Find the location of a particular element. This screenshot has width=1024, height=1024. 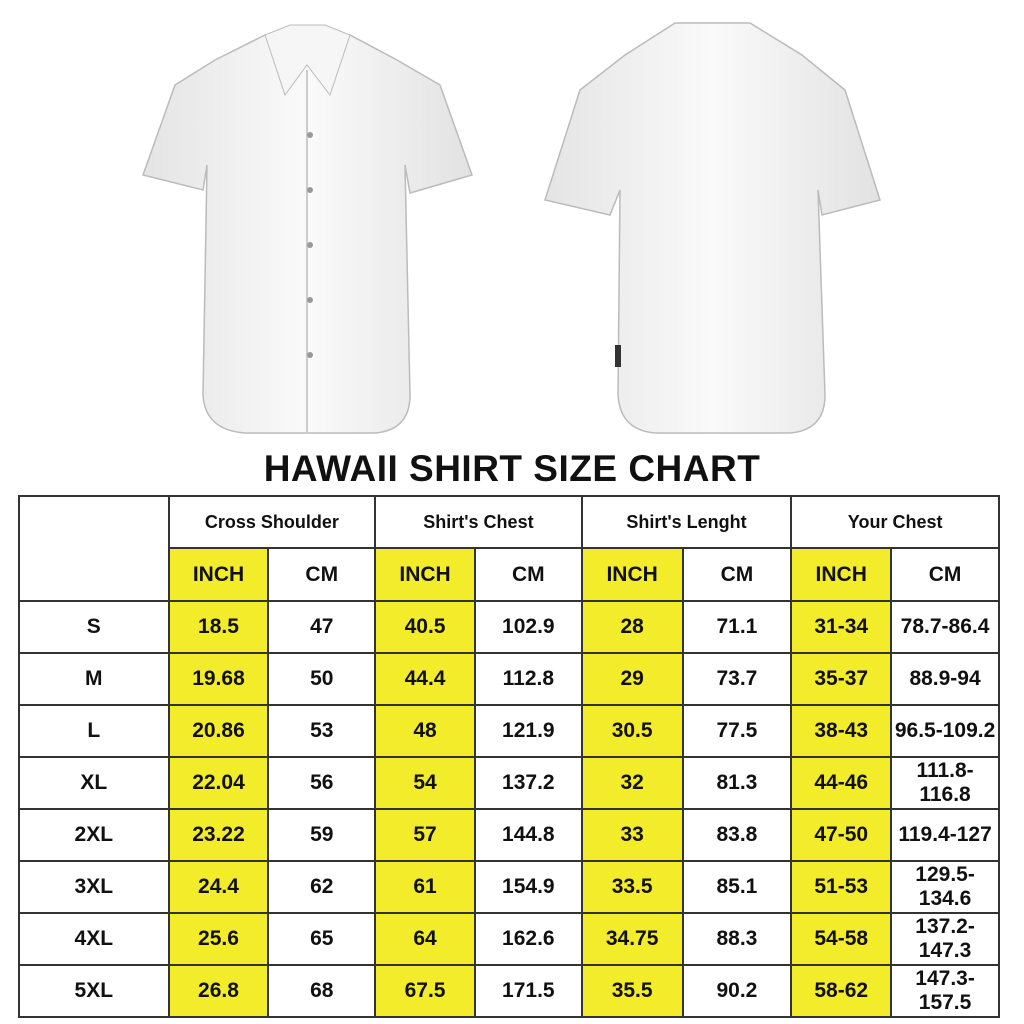

shirt-back-image is located at coordinates (712, 228).